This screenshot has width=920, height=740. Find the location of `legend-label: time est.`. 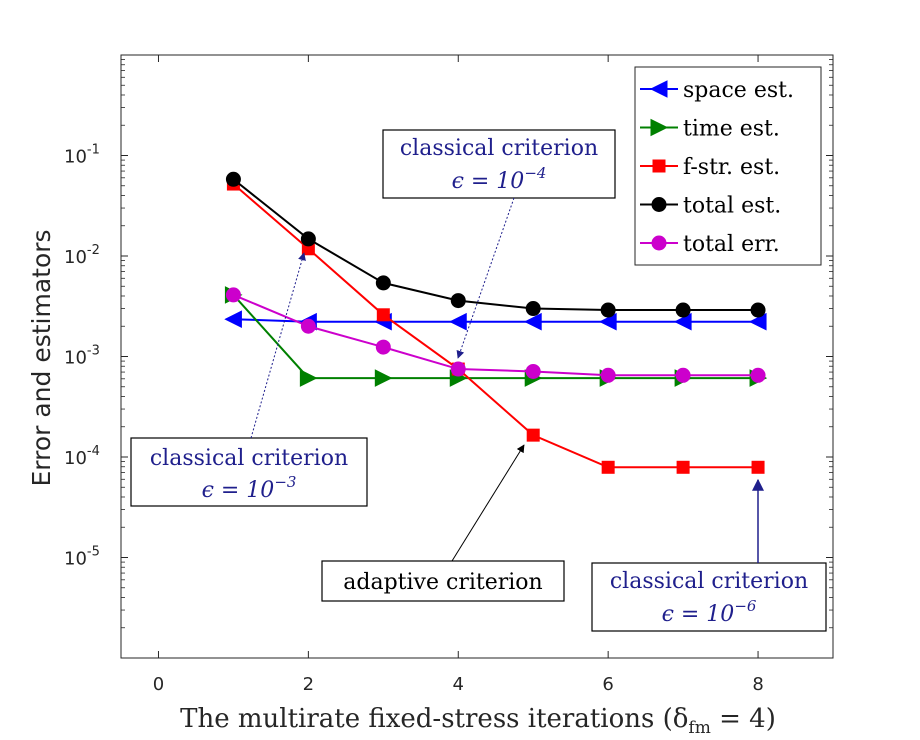

legend-label: time est. is located at coordinates (731, 129).